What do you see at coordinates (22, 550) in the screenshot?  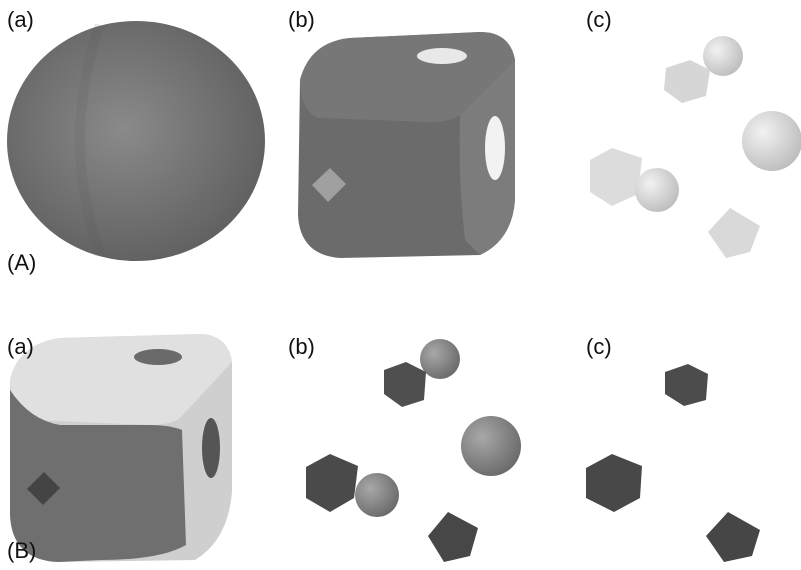 I see `row-b-label: (B)` at bounding box center [22, 550].